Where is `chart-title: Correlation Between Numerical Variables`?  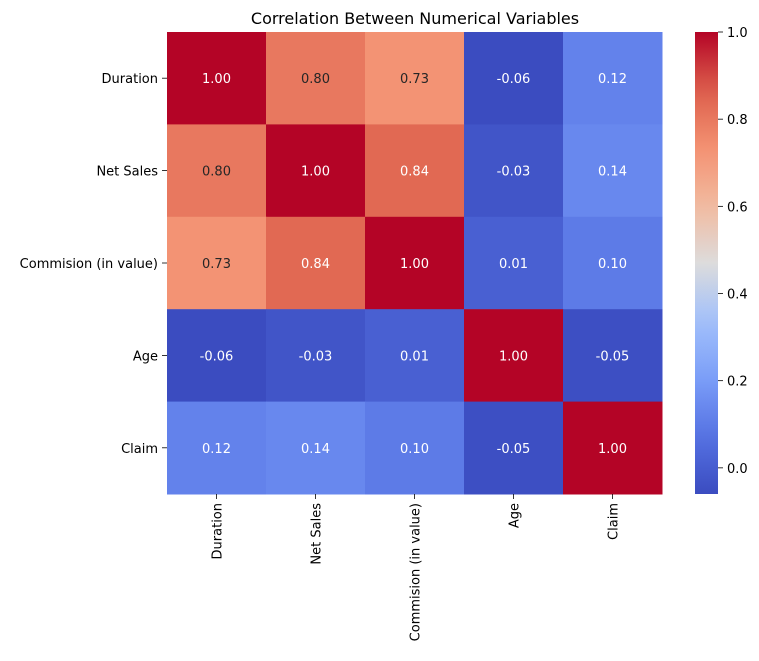 chart-title: Correlation Between Numerical Variables is located at coordinates (415, 18).